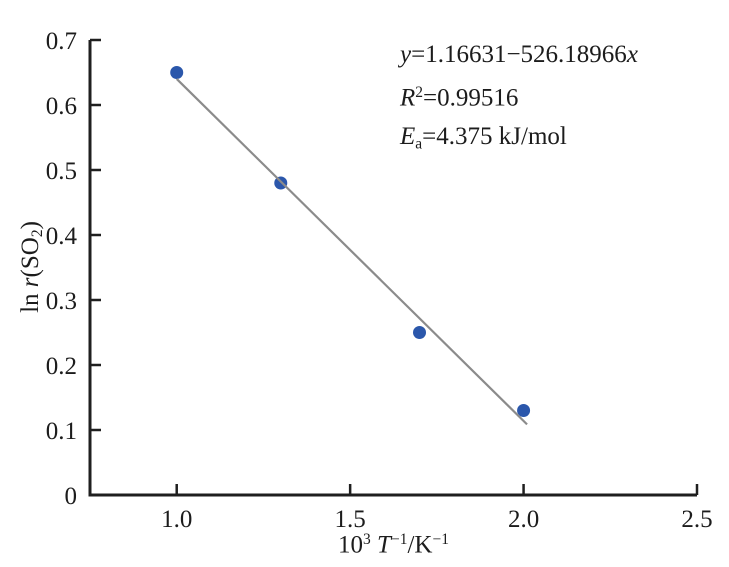  Describe the element at coordinates (61, 301) in the screenshot. I see `y-tick-label: 0.3` at that location.